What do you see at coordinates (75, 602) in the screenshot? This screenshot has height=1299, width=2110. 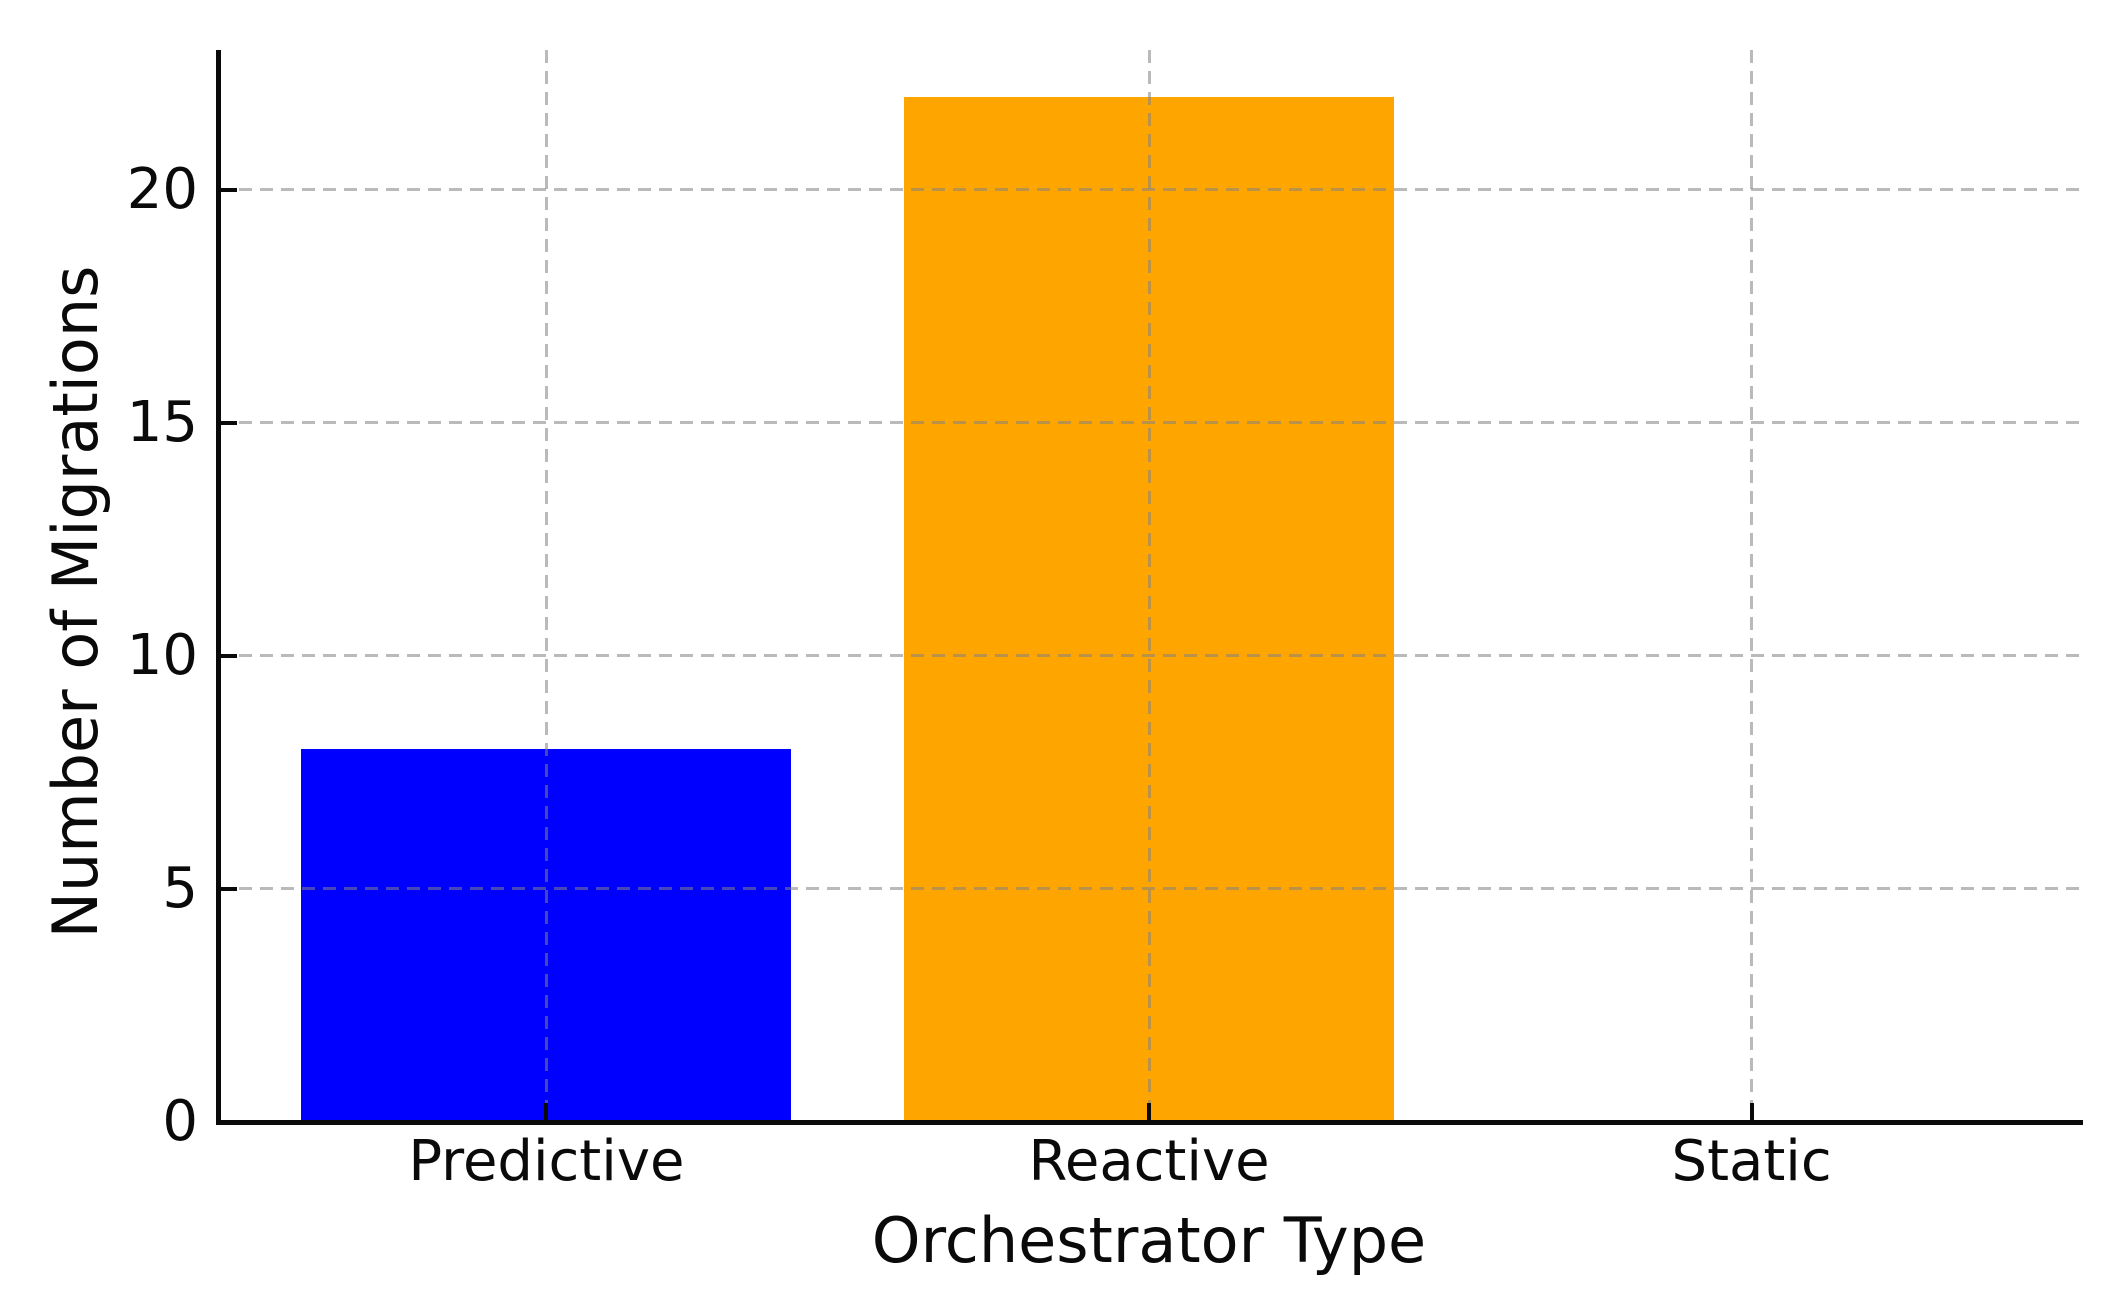 I see `y-axis-label: Number of Migrations` at bounding box center [75, 602].